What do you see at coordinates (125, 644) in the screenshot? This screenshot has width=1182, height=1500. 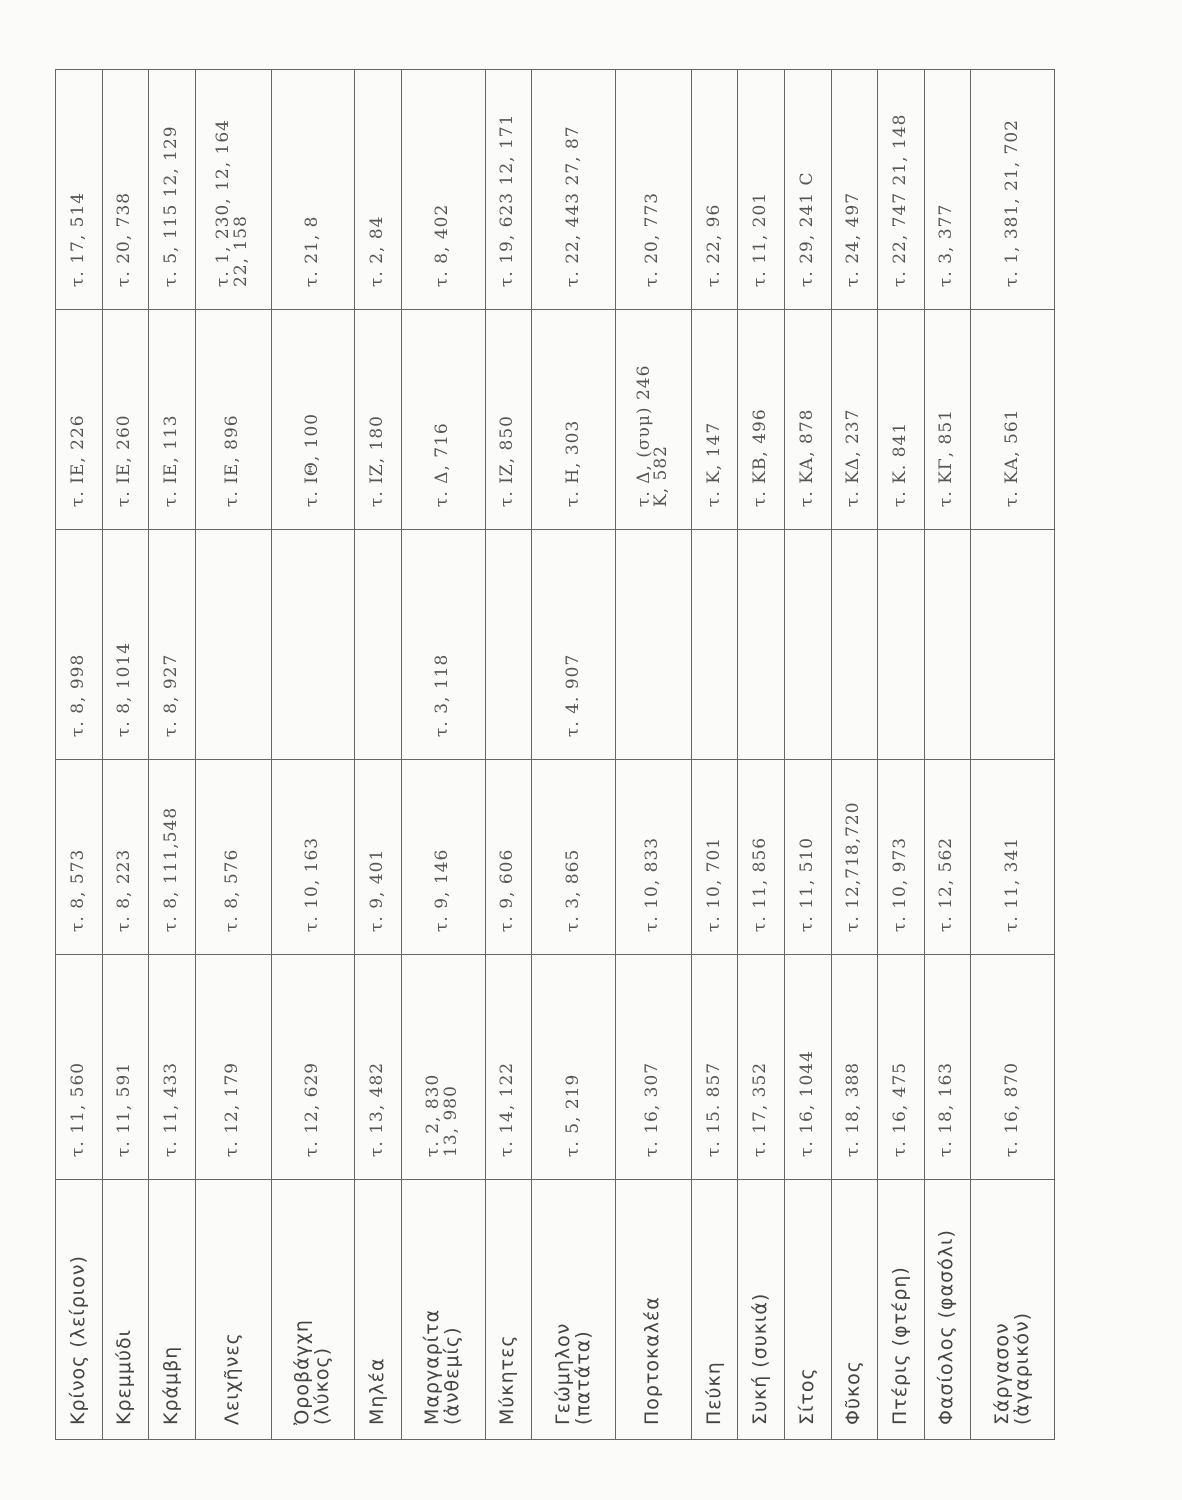 I see `reference-cell: τ. 8, 1014` at bounding box center [125, 644].